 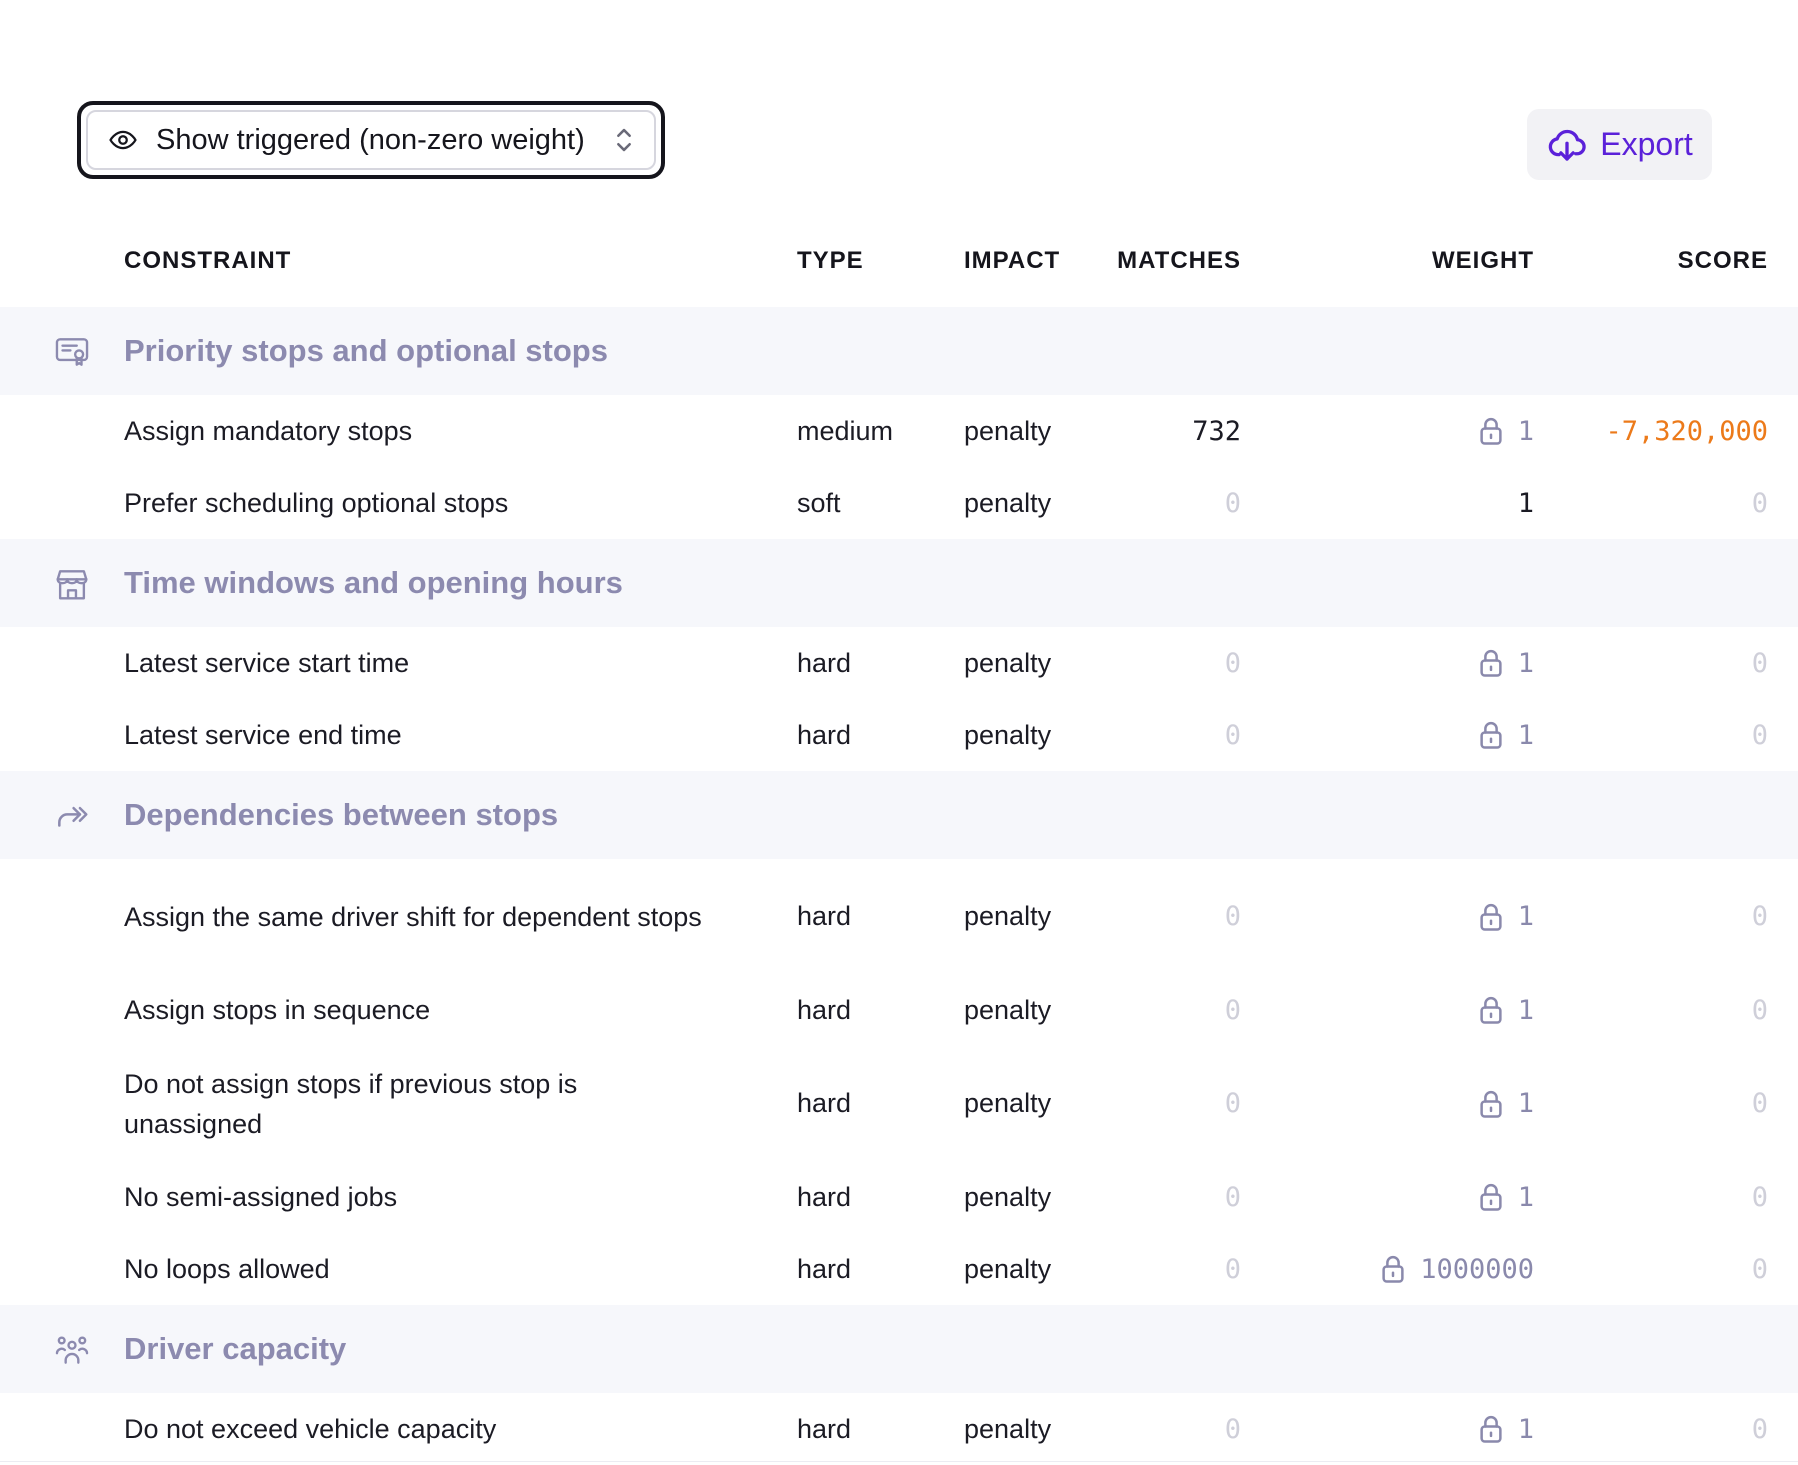 What do you see at coordinates (899, 735) in the screenshot?
I see `table-row: Latest service end time hard penalty 0 1 0` at bounding box center [899, 735].